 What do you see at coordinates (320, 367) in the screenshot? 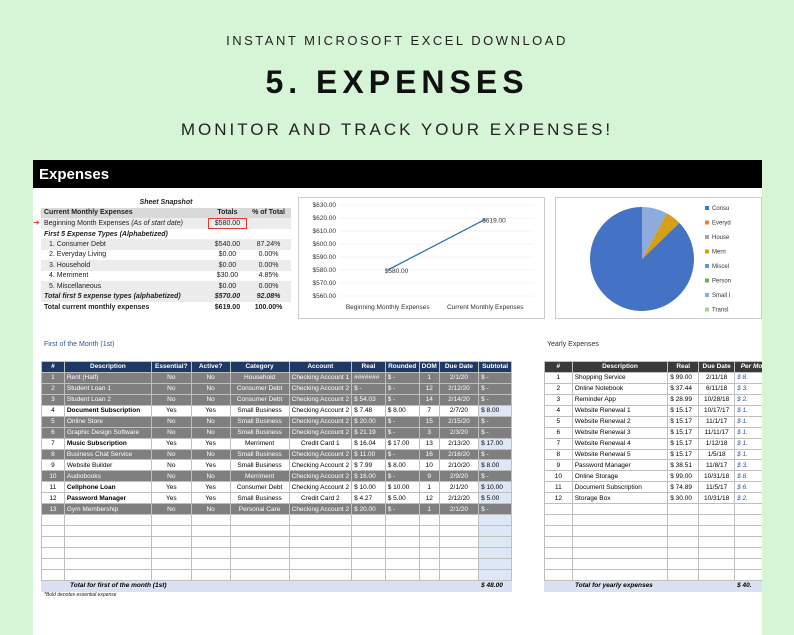
I see `column-header: Account` at bounding box center [320, 367].